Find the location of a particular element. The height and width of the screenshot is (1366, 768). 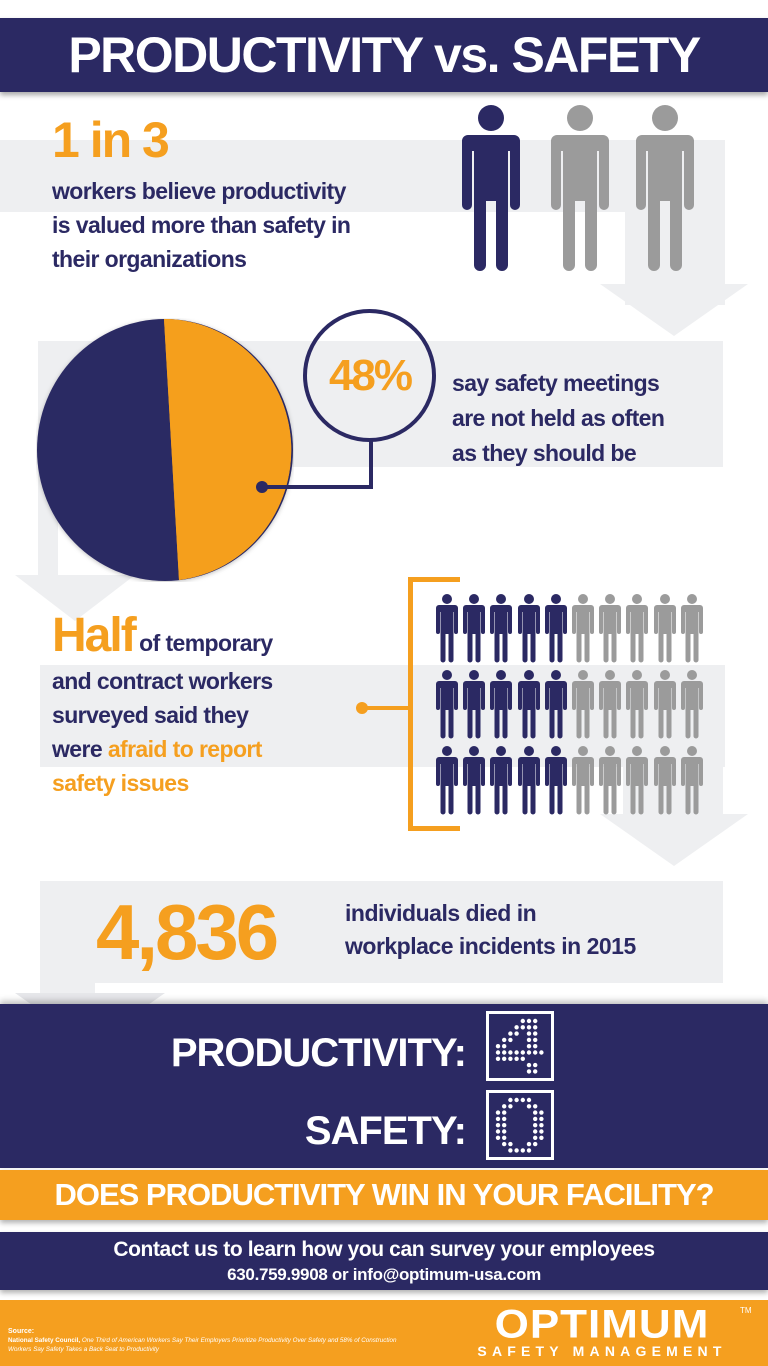

stat-one-in-three-number: 1 in 3 is located at coordinates (111, 140).